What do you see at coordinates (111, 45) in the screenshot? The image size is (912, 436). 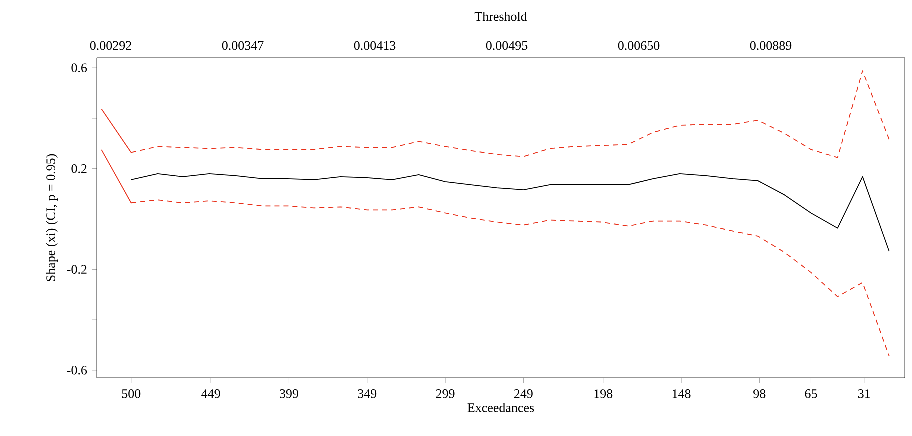 I see `text: 0.00292` at bounding box center [111, 45].